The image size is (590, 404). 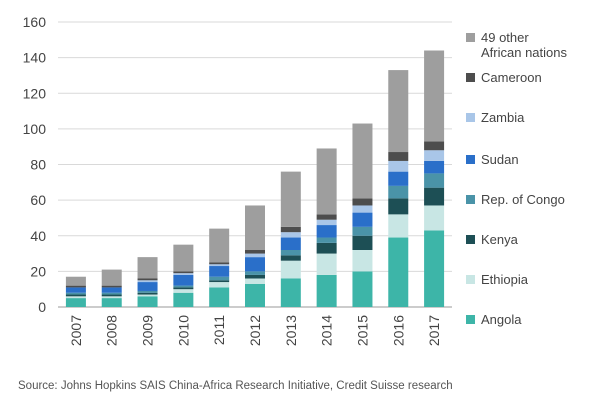 What do you see at coordinates (501, 319) in the screenshot?
I see `legend-label: Angola` at bounding box center [501, 319].